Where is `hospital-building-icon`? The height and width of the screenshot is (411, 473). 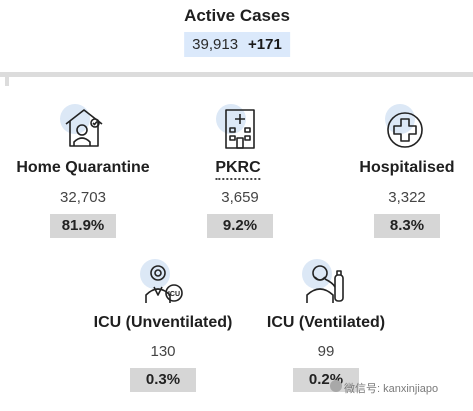 hospital-building-icon is located at coordinates (240, 129).